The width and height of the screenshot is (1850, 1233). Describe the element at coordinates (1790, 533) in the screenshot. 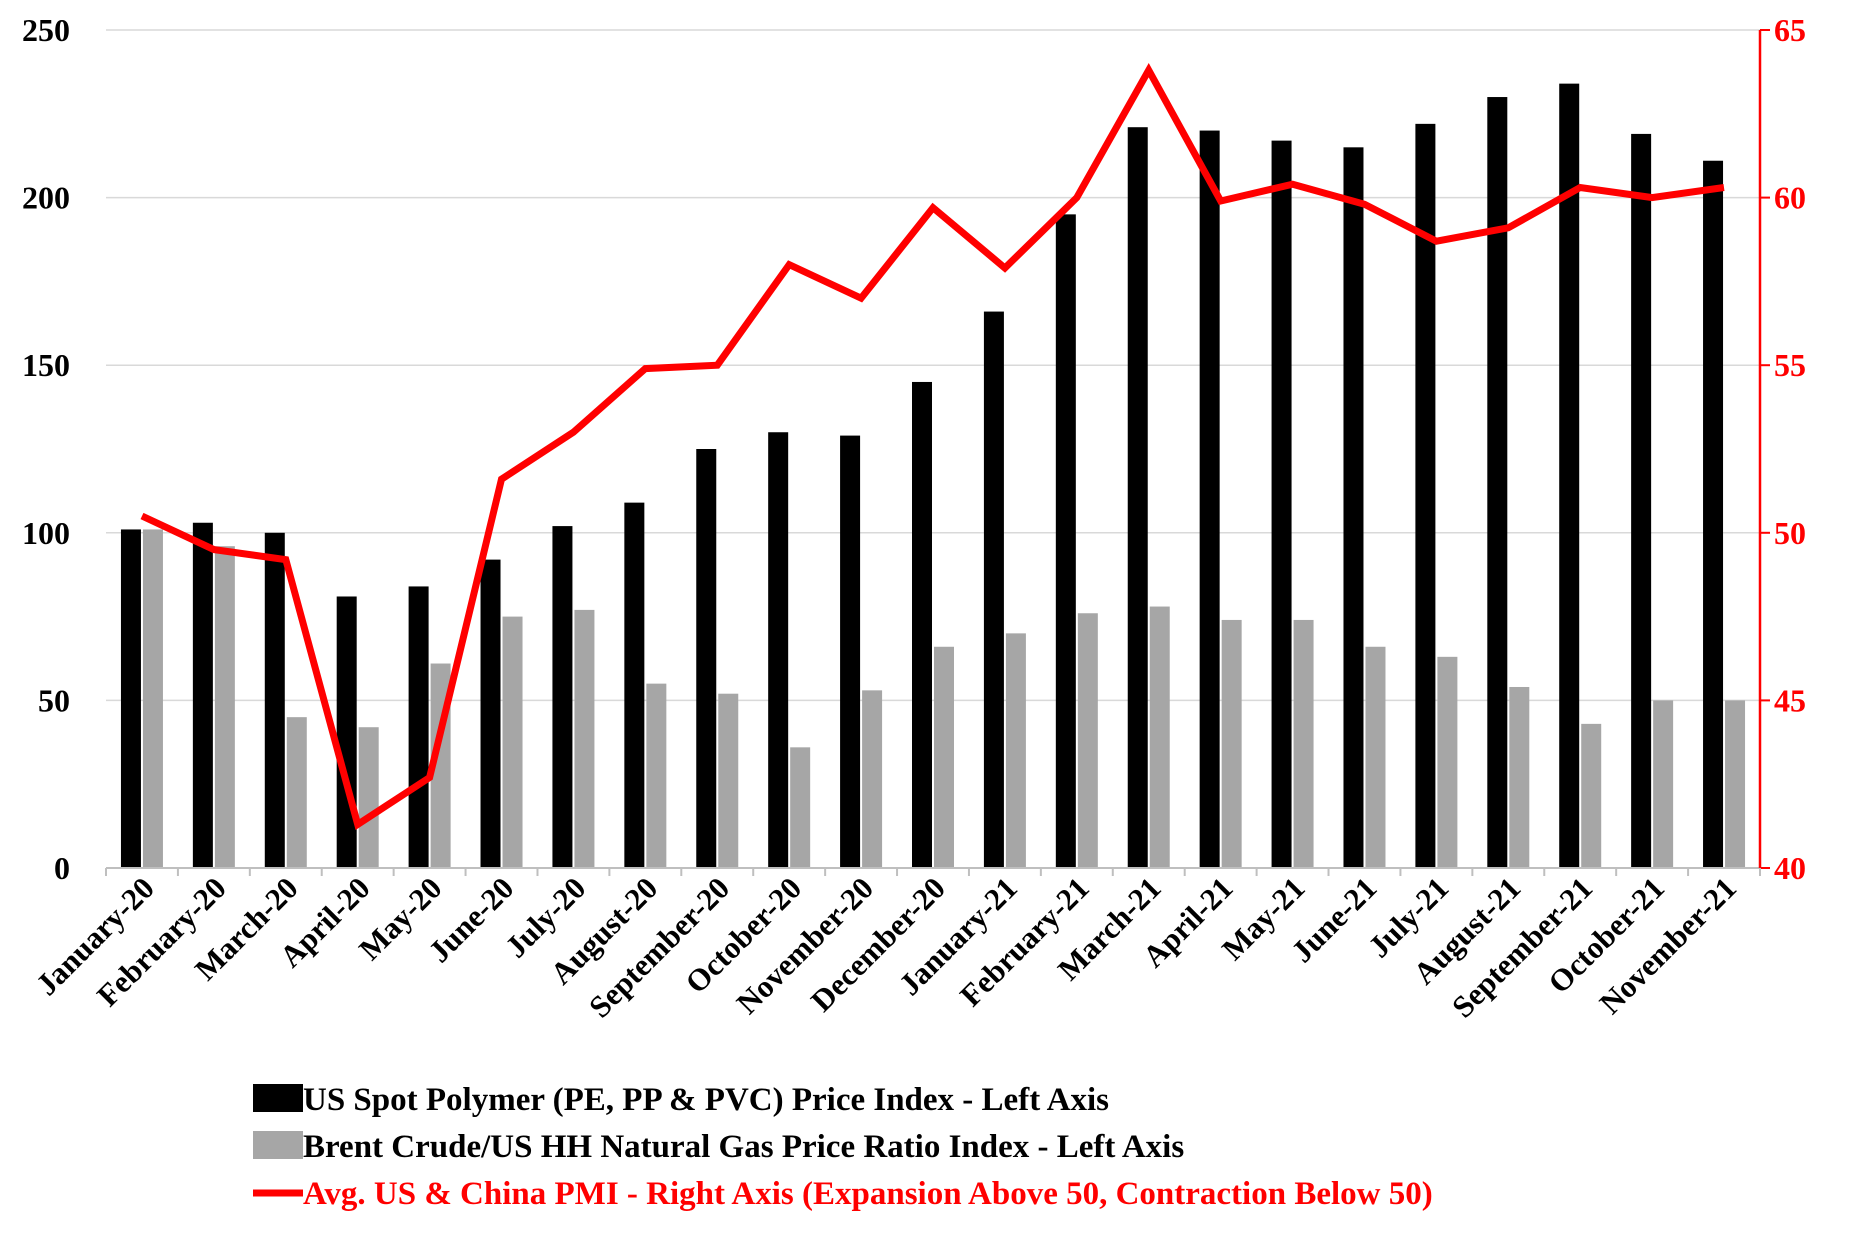

I see `right-tick-label: 50` at that location.